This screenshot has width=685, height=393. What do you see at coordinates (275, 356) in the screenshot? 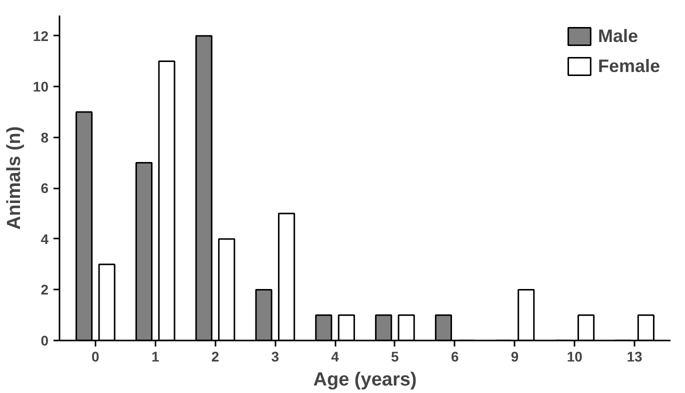
I see `x-tick-label: 3` at bounding box center [275, 356].